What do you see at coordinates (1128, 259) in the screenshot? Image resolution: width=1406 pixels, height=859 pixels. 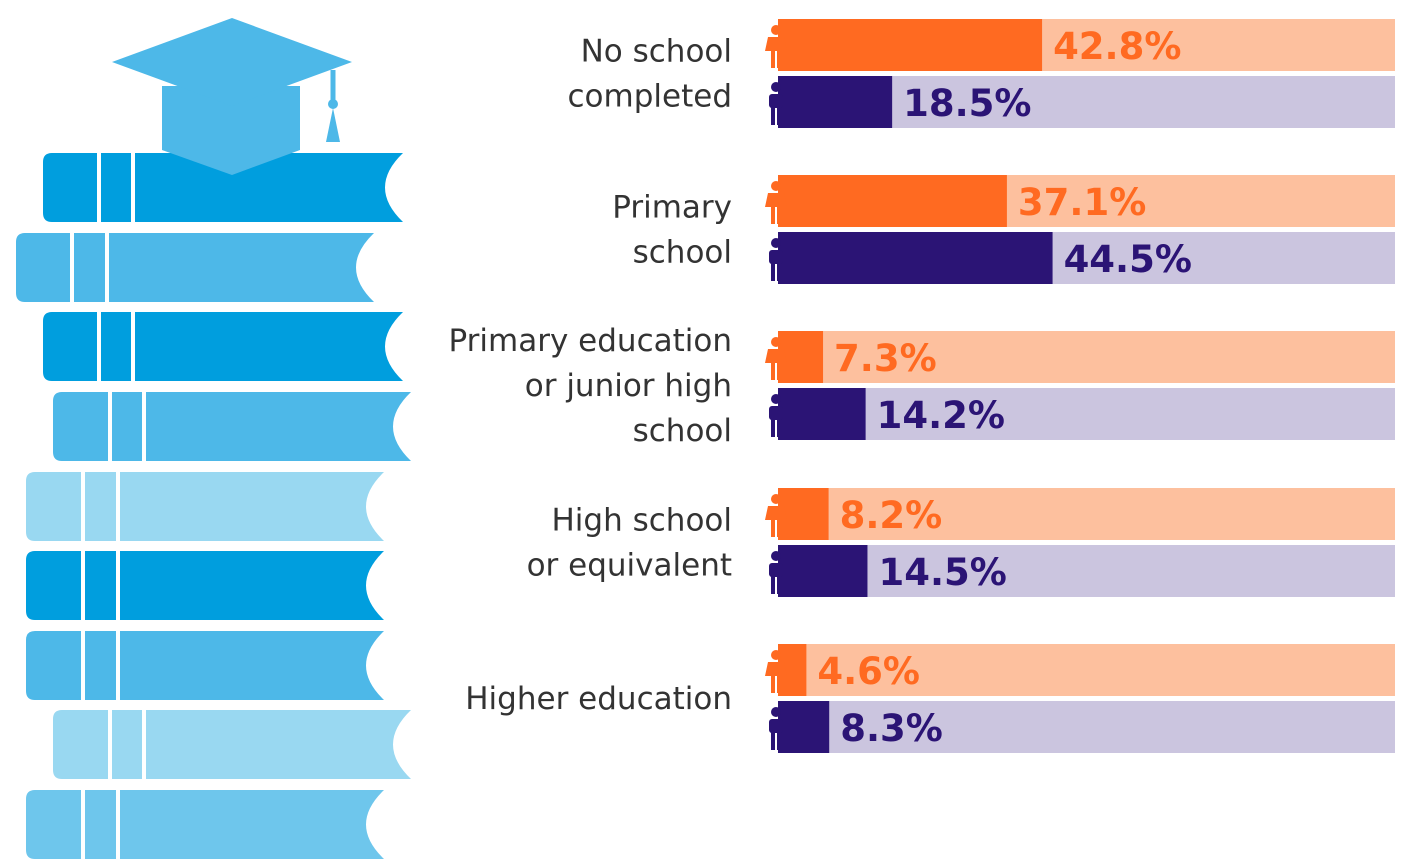 I see `data-label: 44.5%` at bounding box center [1128, 259].